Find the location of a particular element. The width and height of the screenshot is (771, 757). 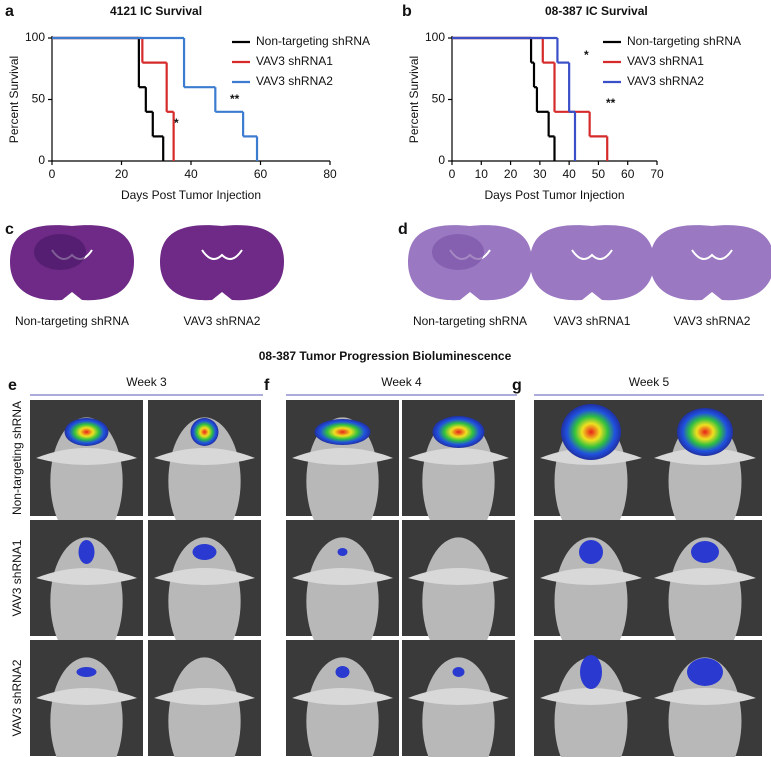

panel-letter: b is located at coordinates (407, 11).